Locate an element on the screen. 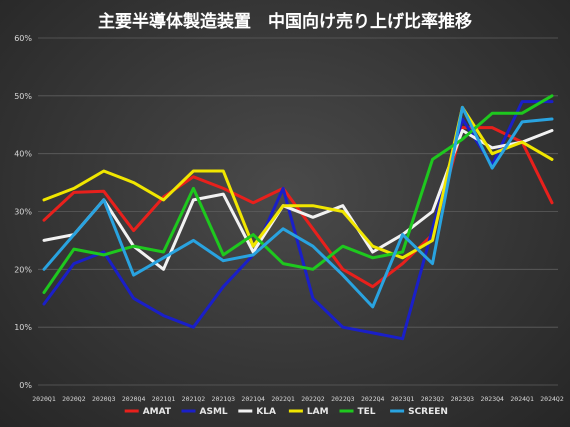 Image resolution: width=570 pixels, height=427 pixels. x-tick-label: 2022Q4 is located at coordinates (373, 399).